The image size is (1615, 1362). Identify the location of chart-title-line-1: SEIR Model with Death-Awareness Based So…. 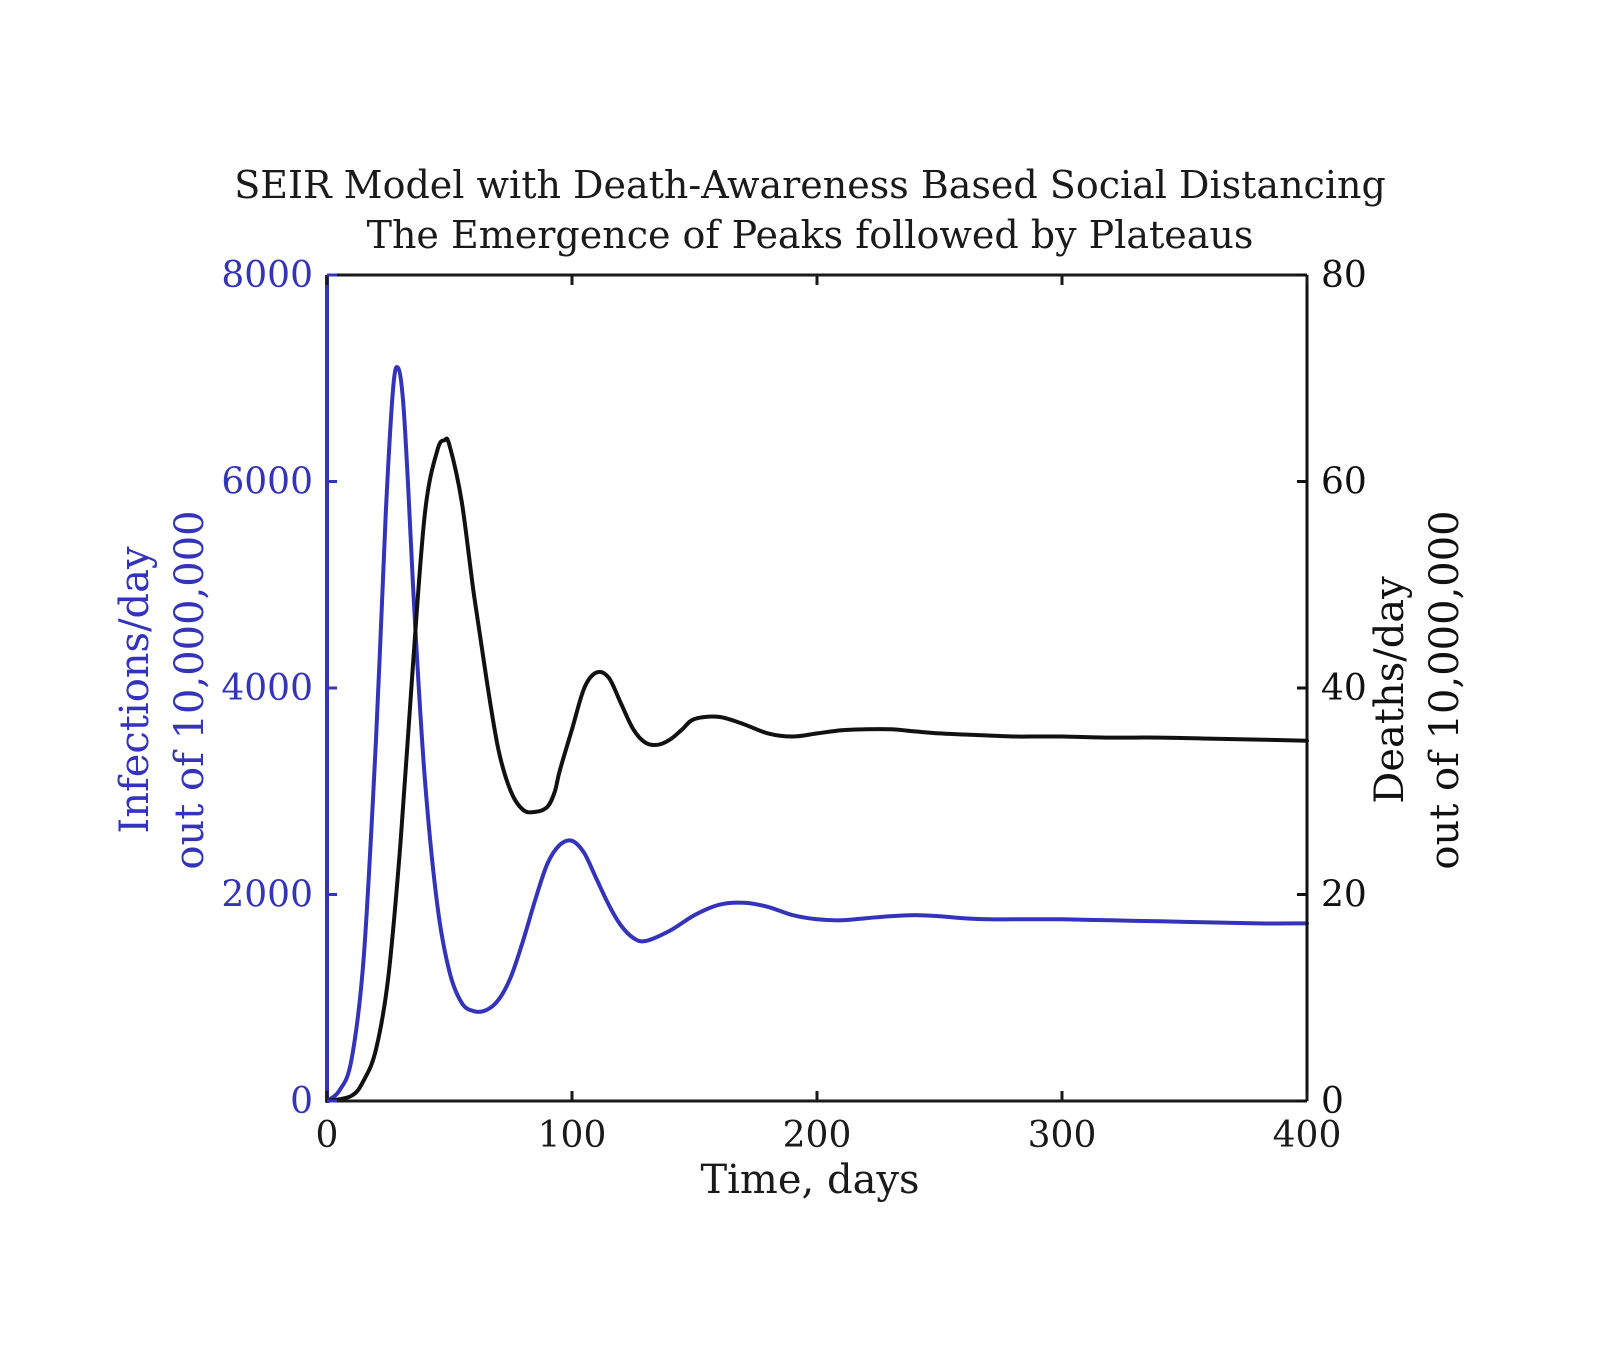
(810, 185).